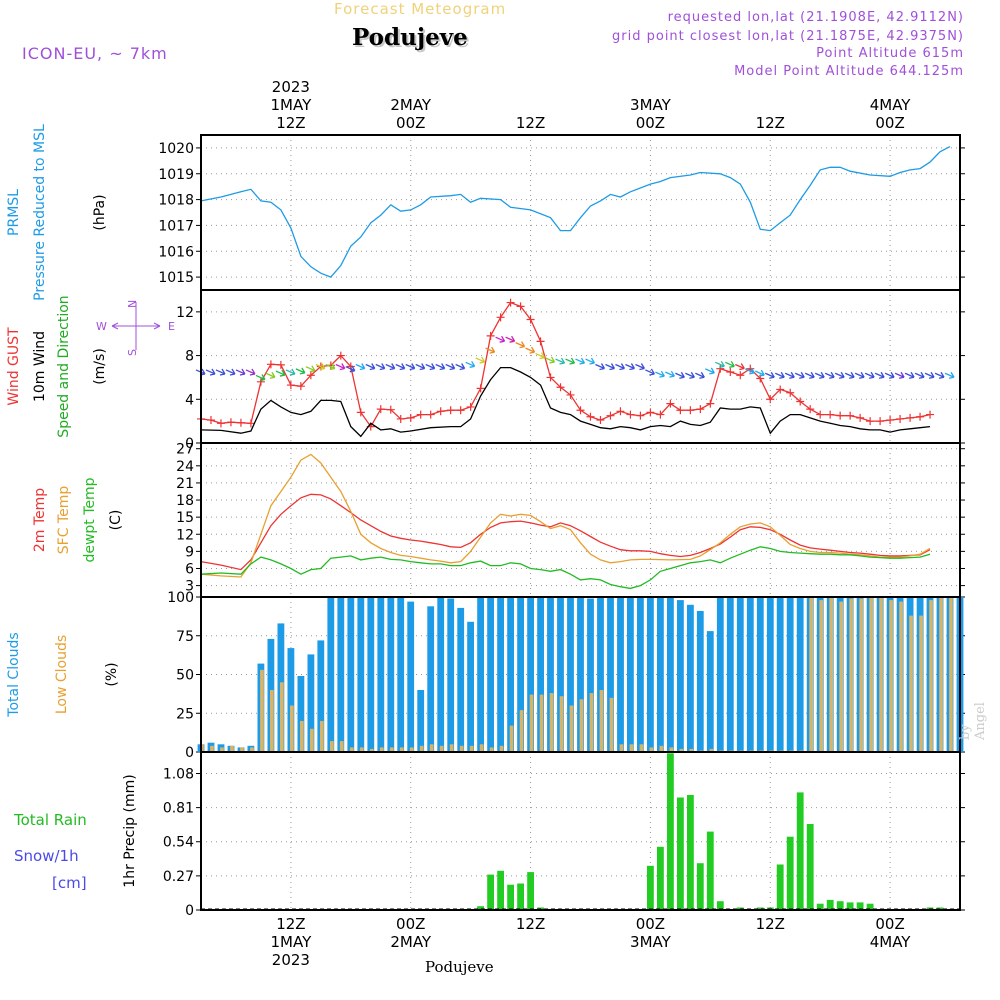 The image size is (1000, 1000). What do you see at coordinates (101, 326) in the screenshot?
I see `compass-west: W` at bounding box center [101, 326].